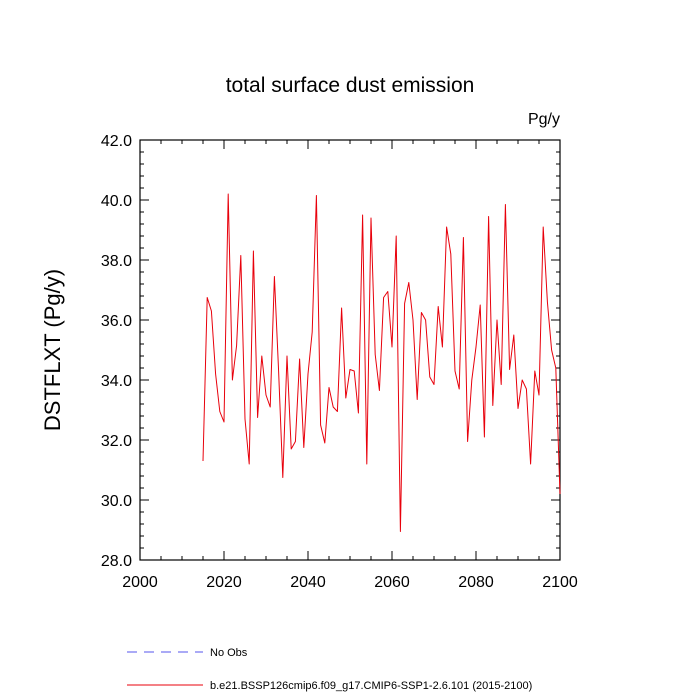 The width and height of the screenshot is (700, 700). What do you see at coordinates (116, 321) in the screenshot?
I see `y-tick-label: 36.0` at bounding box center [116, 321].